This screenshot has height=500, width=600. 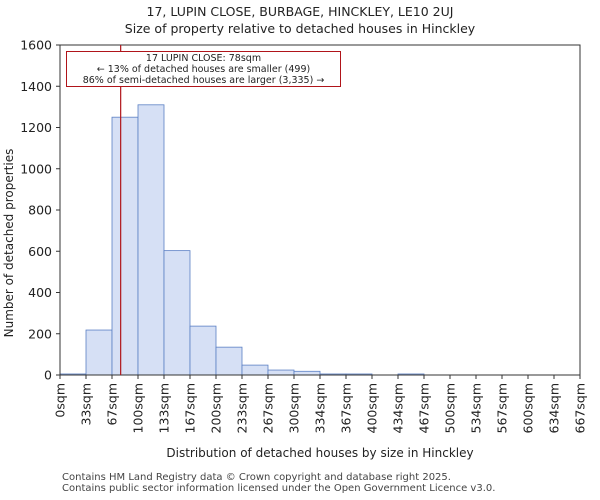 What do you see at coordinates (580, 408) in the screenshot?
I see `x-tick-label: 667sqm` at bounding box center [580, 408].